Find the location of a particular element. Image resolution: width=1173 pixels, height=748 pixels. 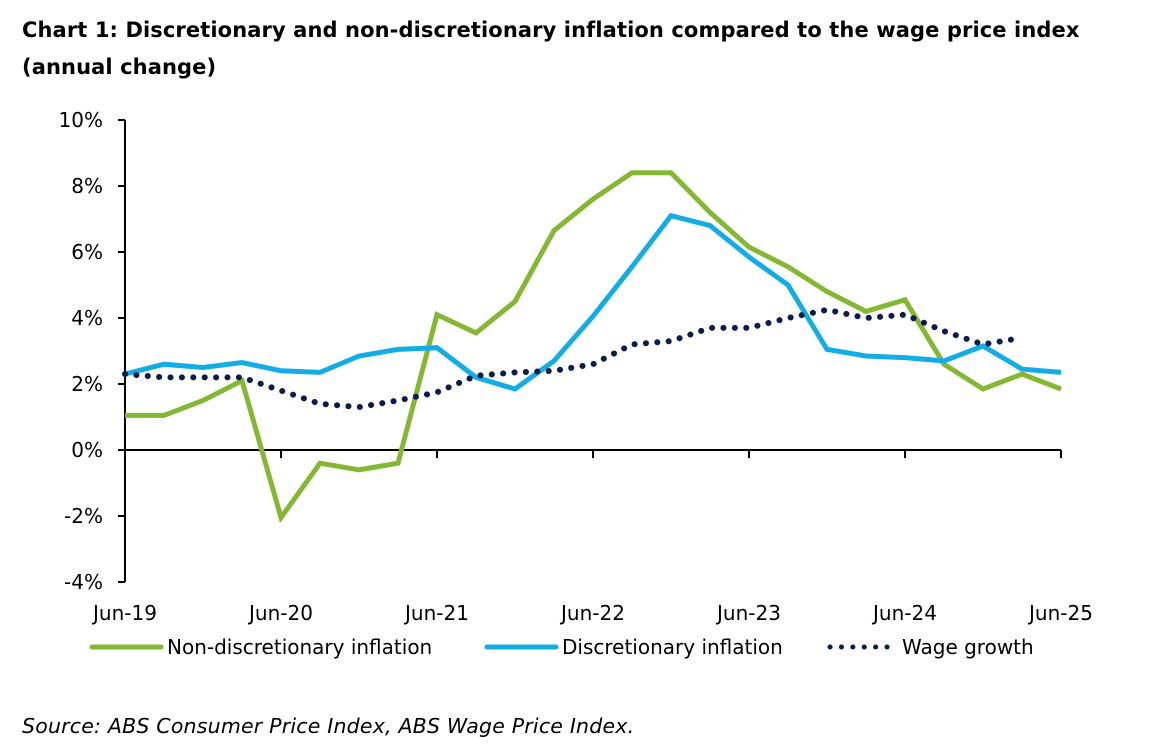

x-tick-label: Jun-20 is located at coordinates (280, 613).